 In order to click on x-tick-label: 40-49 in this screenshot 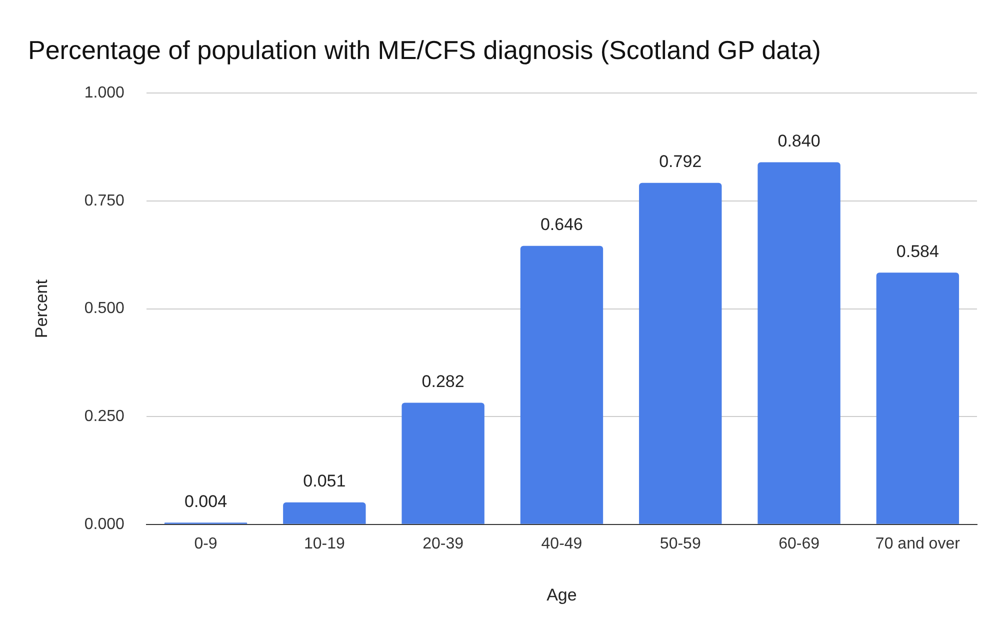, I will do `click(561, 543)`.